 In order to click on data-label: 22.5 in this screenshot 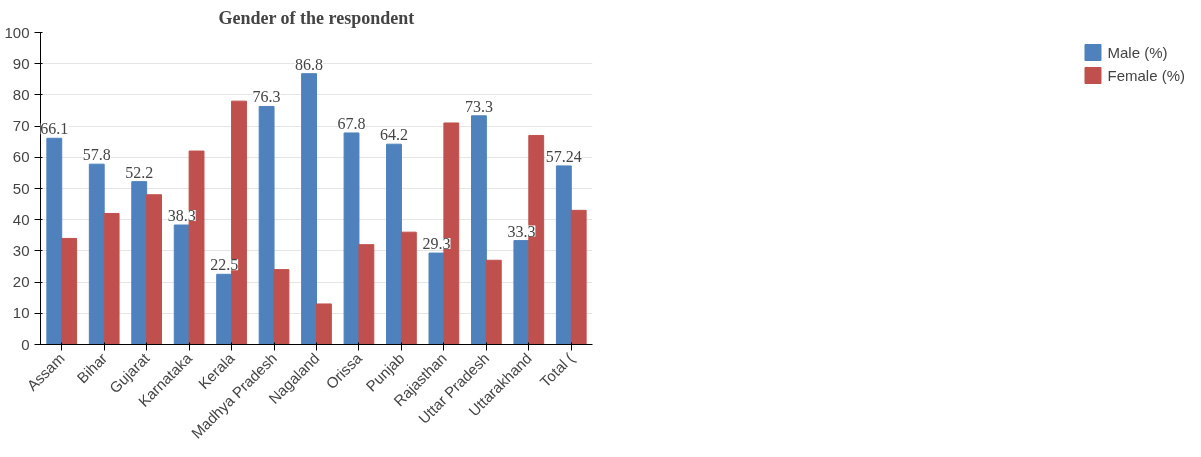, I will do `click(224, 265)`.